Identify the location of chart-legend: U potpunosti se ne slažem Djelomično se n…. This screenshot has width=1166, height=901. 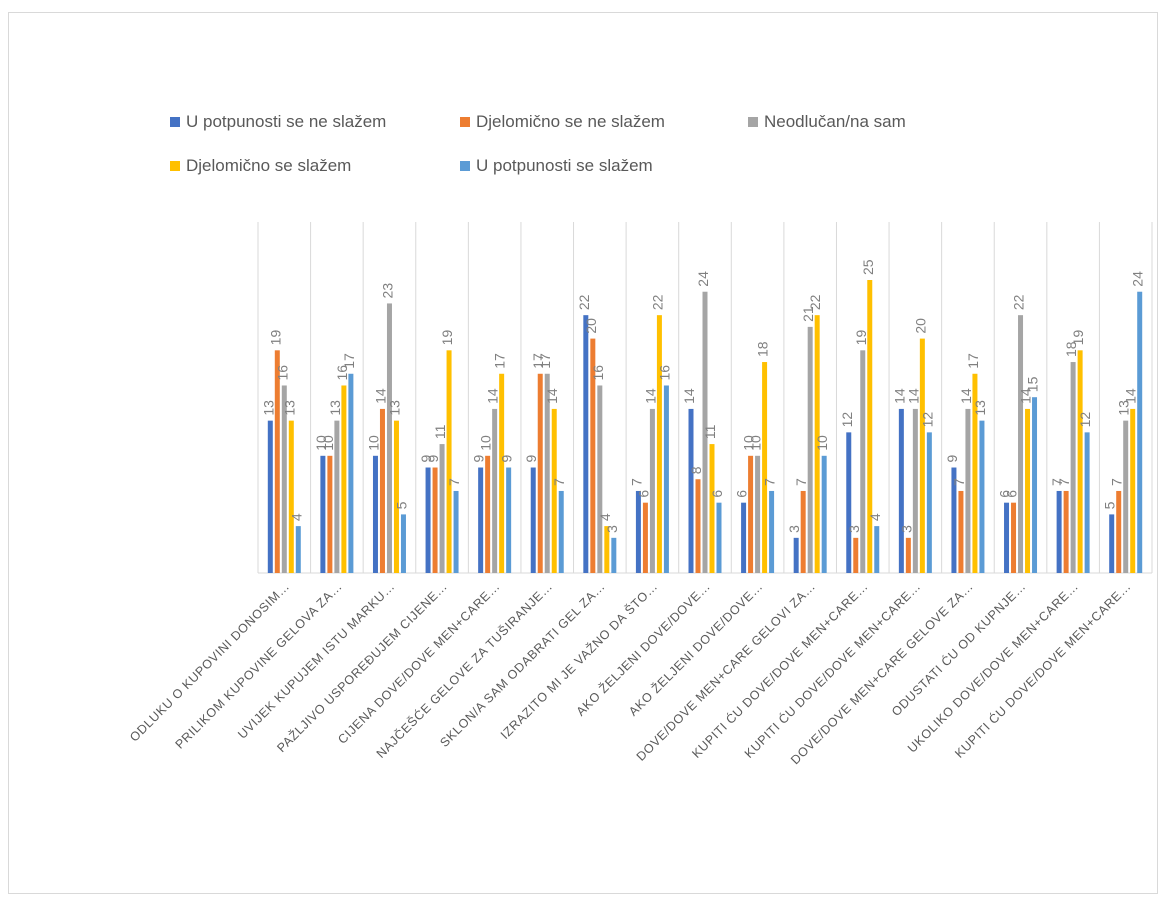
(570, 152).